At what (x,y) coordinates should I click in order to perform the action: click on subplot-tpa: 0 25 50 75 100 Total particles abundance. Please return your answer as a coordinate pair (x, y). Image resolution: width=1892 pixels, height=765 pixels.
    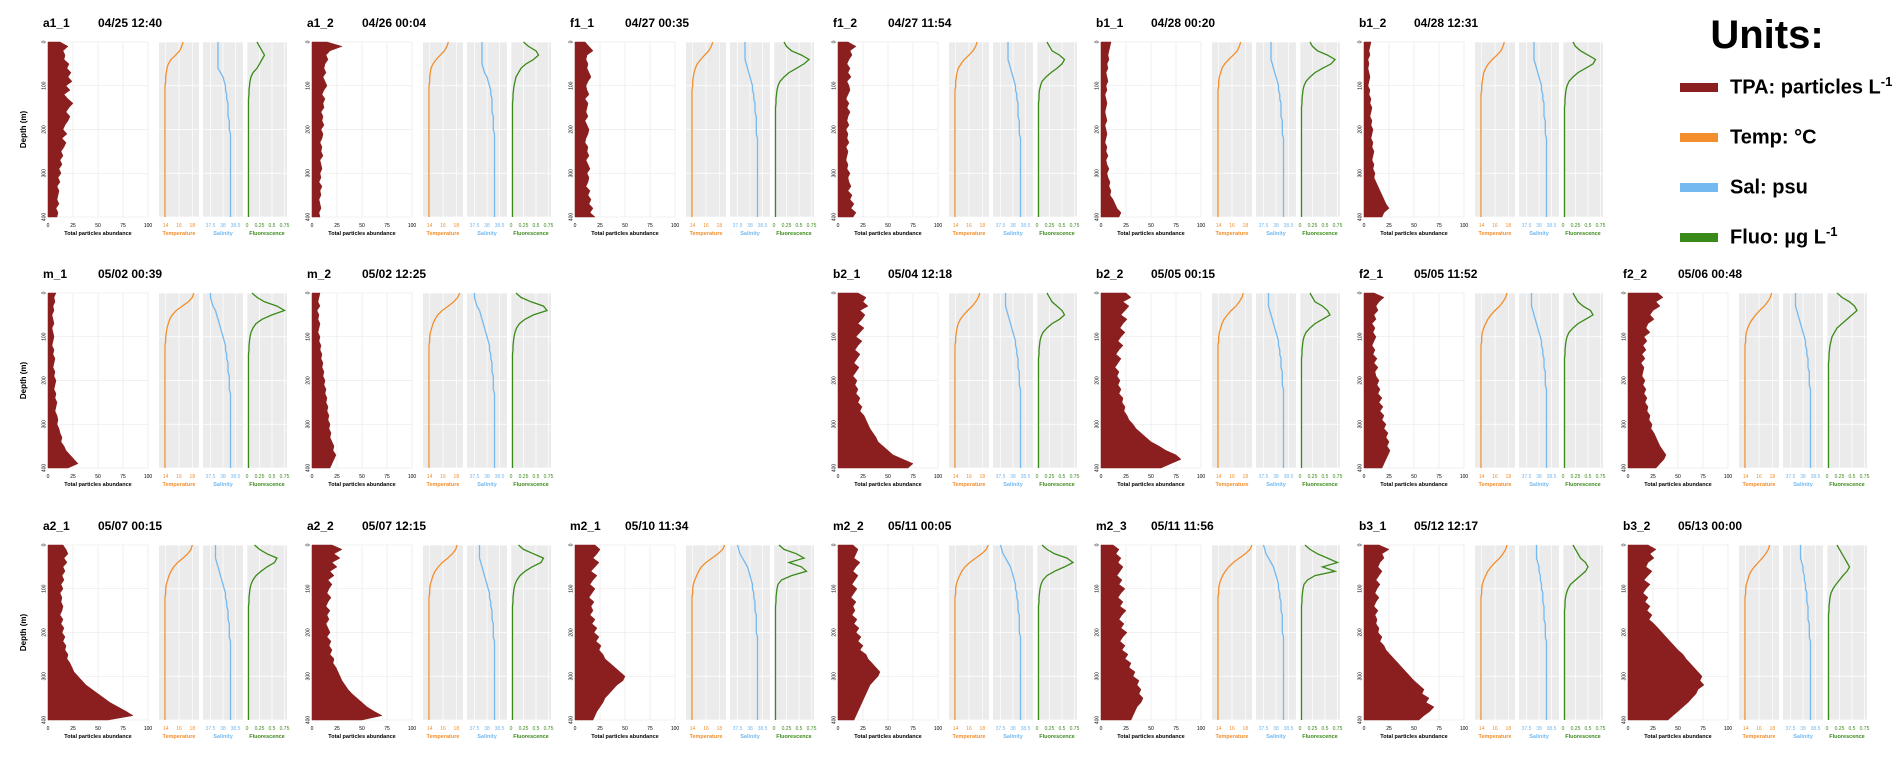
    Looking at the image, I should click on (889, 642).